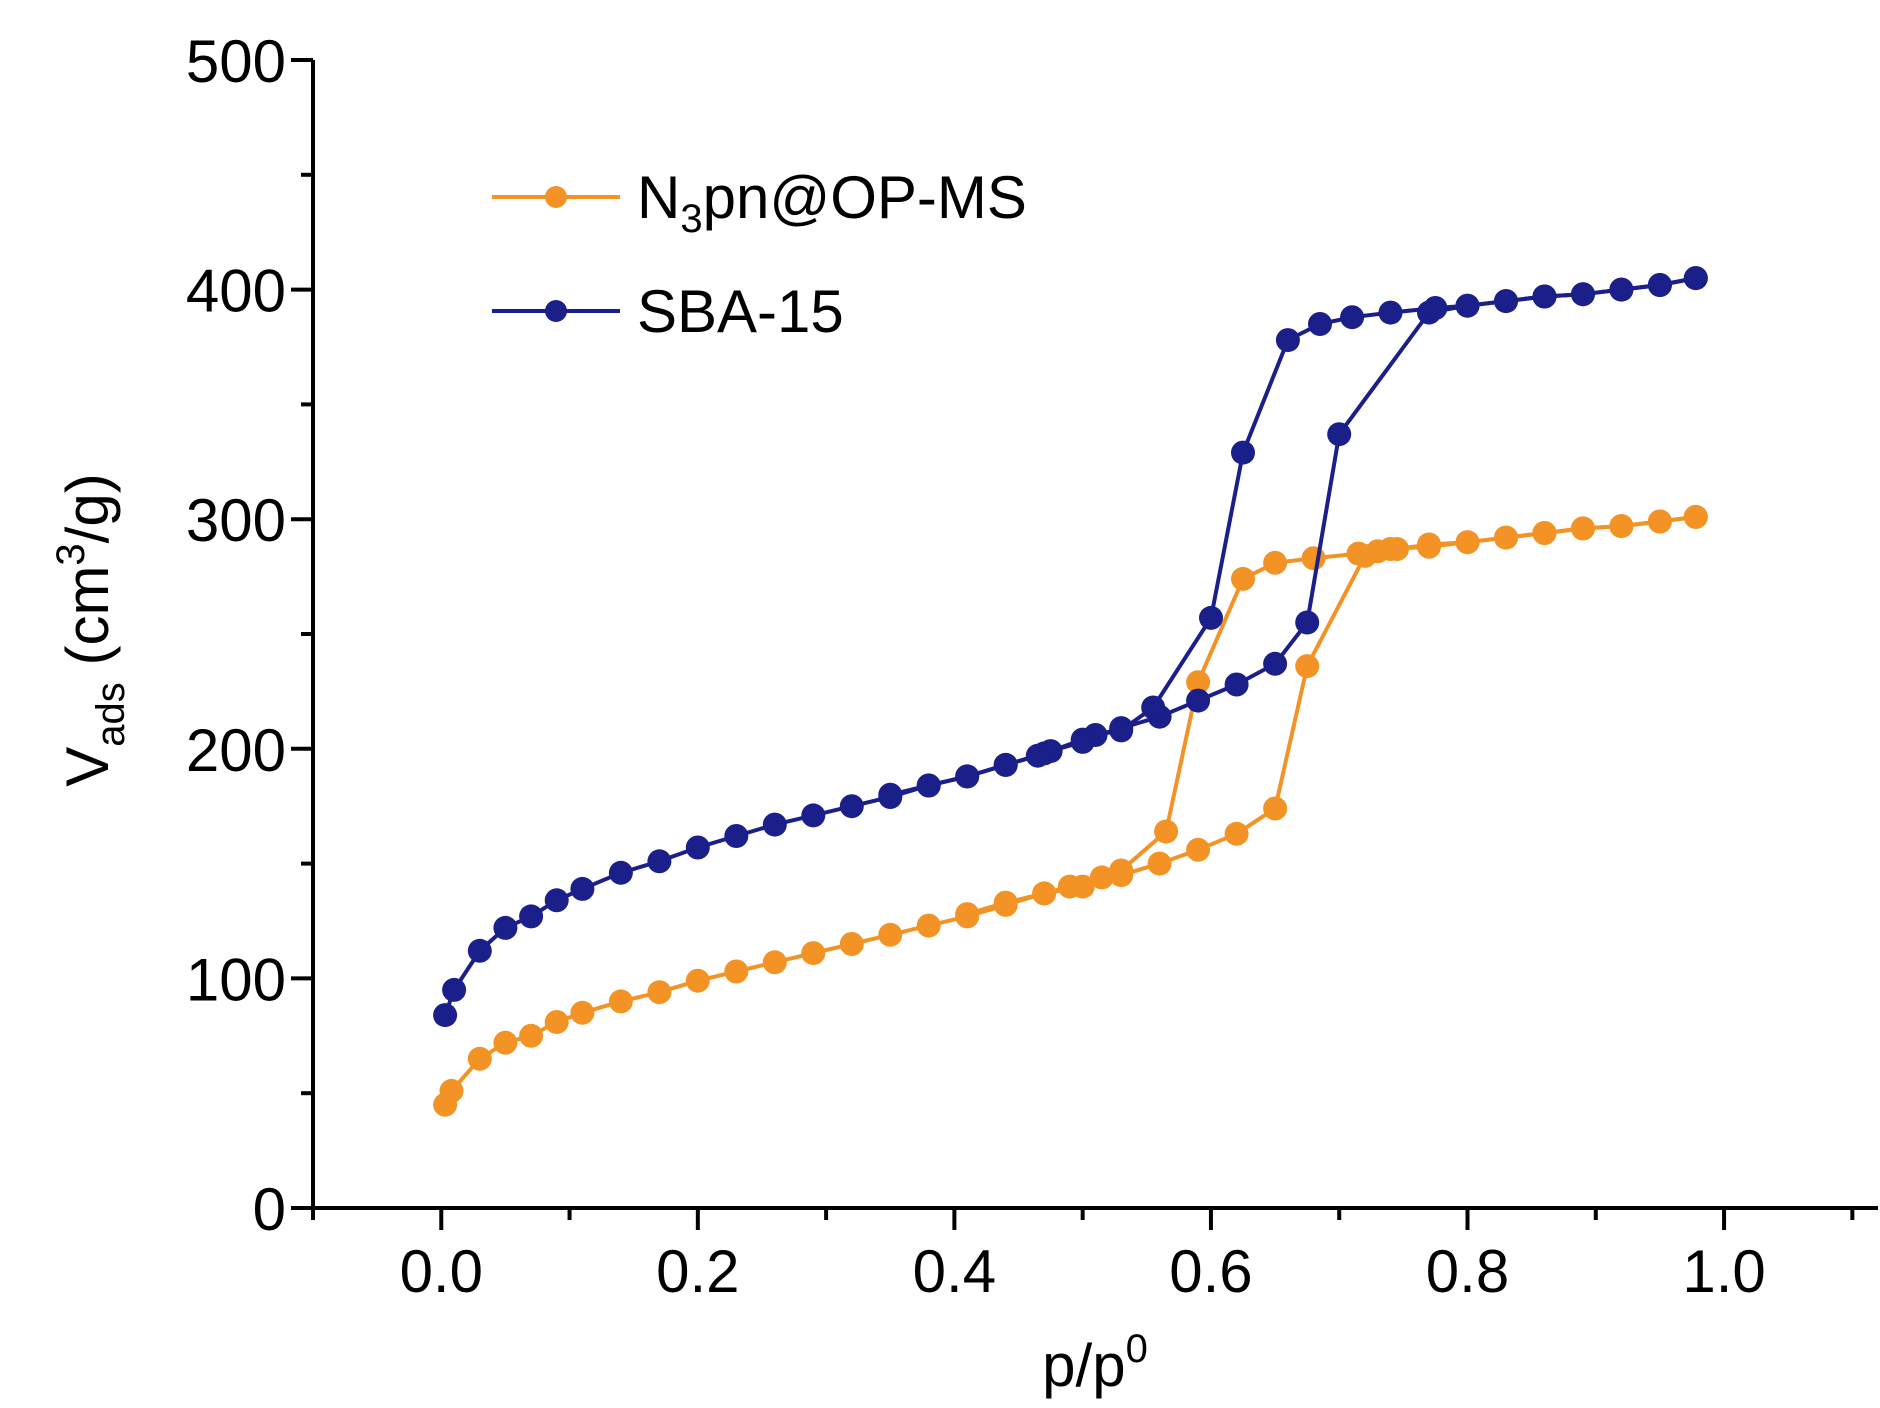 Image resolution: width=1880 pixels, height=1408 pixels. What do you see at coordinates (236, 979) in the screenshot?
I see `y-tick-label: 100` at bounding box center [236, 979].